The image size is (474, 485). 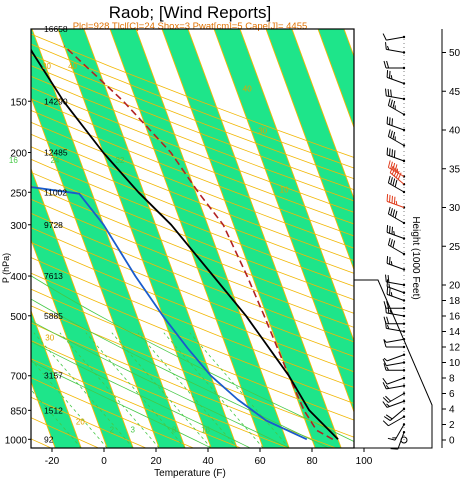 I want to click on x-tick-label: -20, so click(x=52, y=461).